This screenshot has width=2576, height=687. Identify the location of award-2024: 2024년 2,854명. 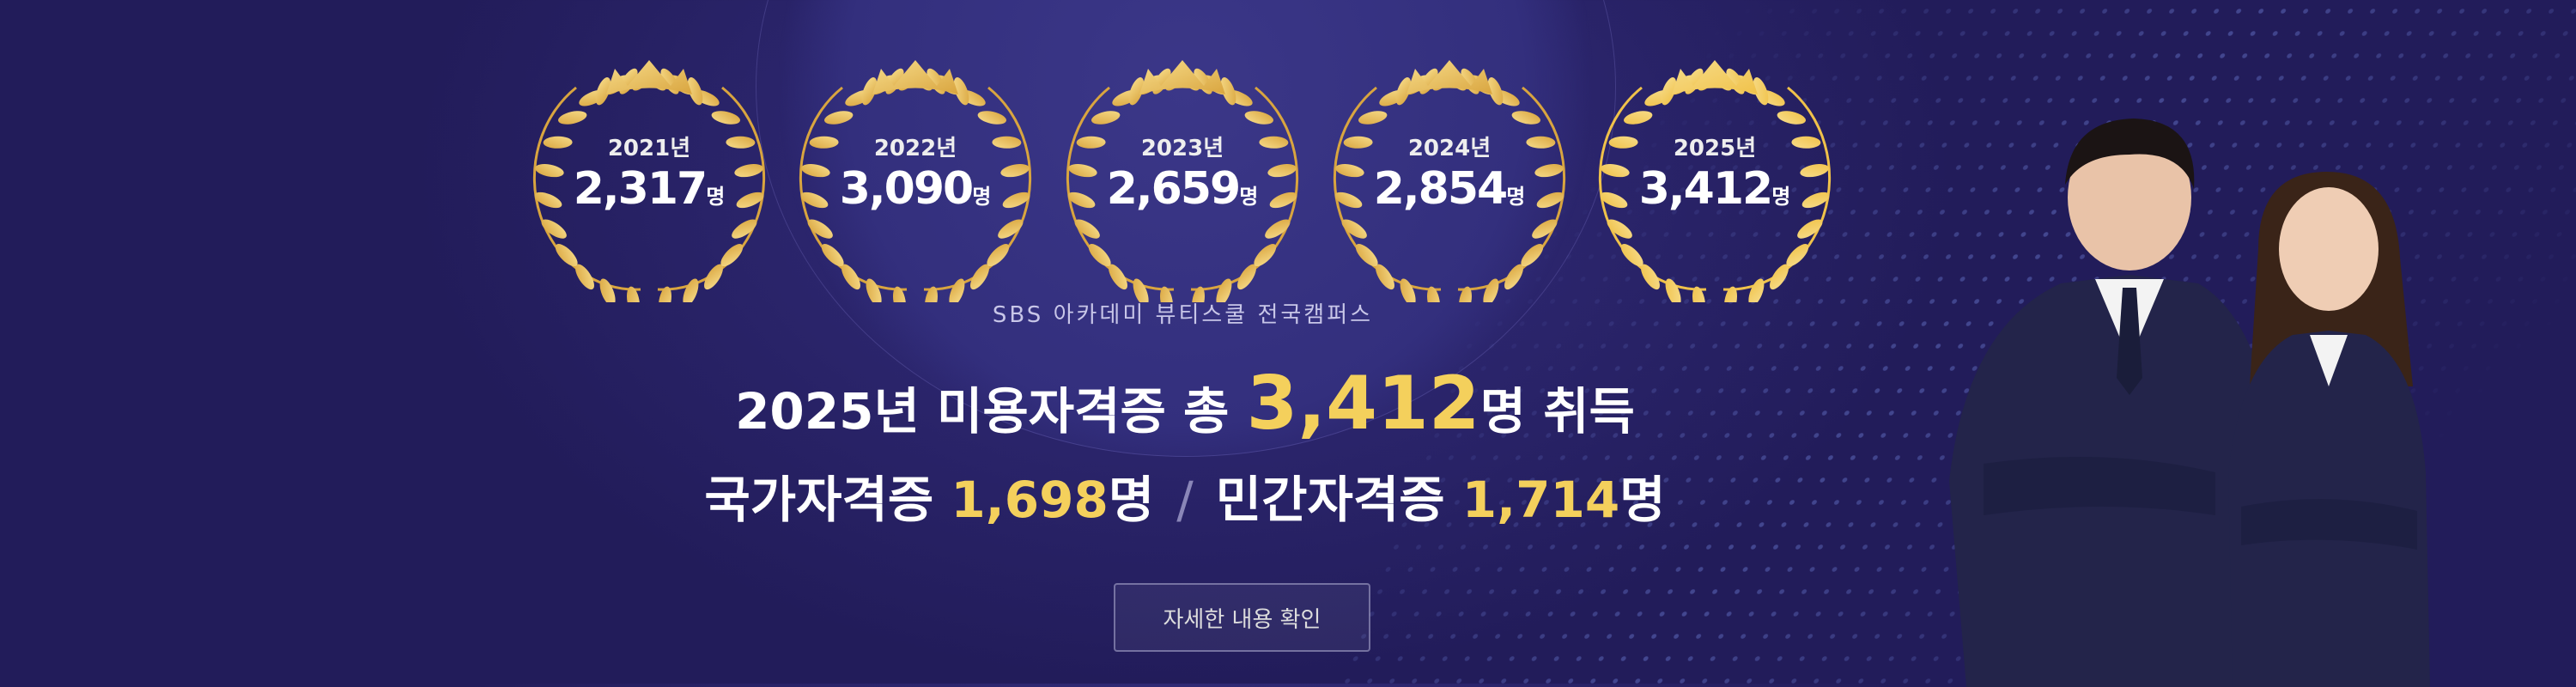
(1449, 177).